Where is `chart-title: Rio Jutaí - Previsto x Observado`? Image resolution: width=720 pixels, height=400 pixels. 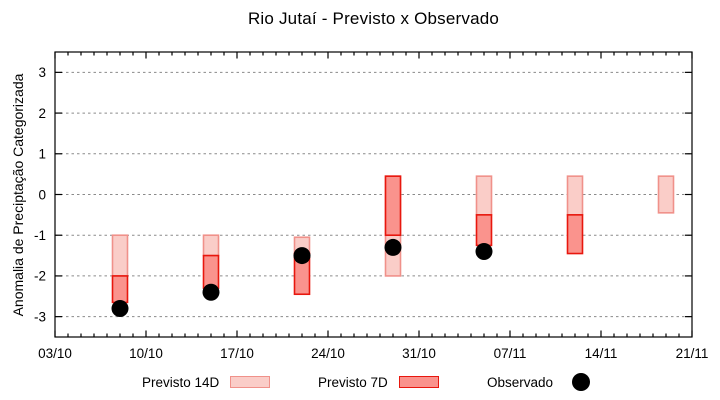
chart-title: Rio Jutaí - Previsto x Observado is located at coordinates (373, 18).